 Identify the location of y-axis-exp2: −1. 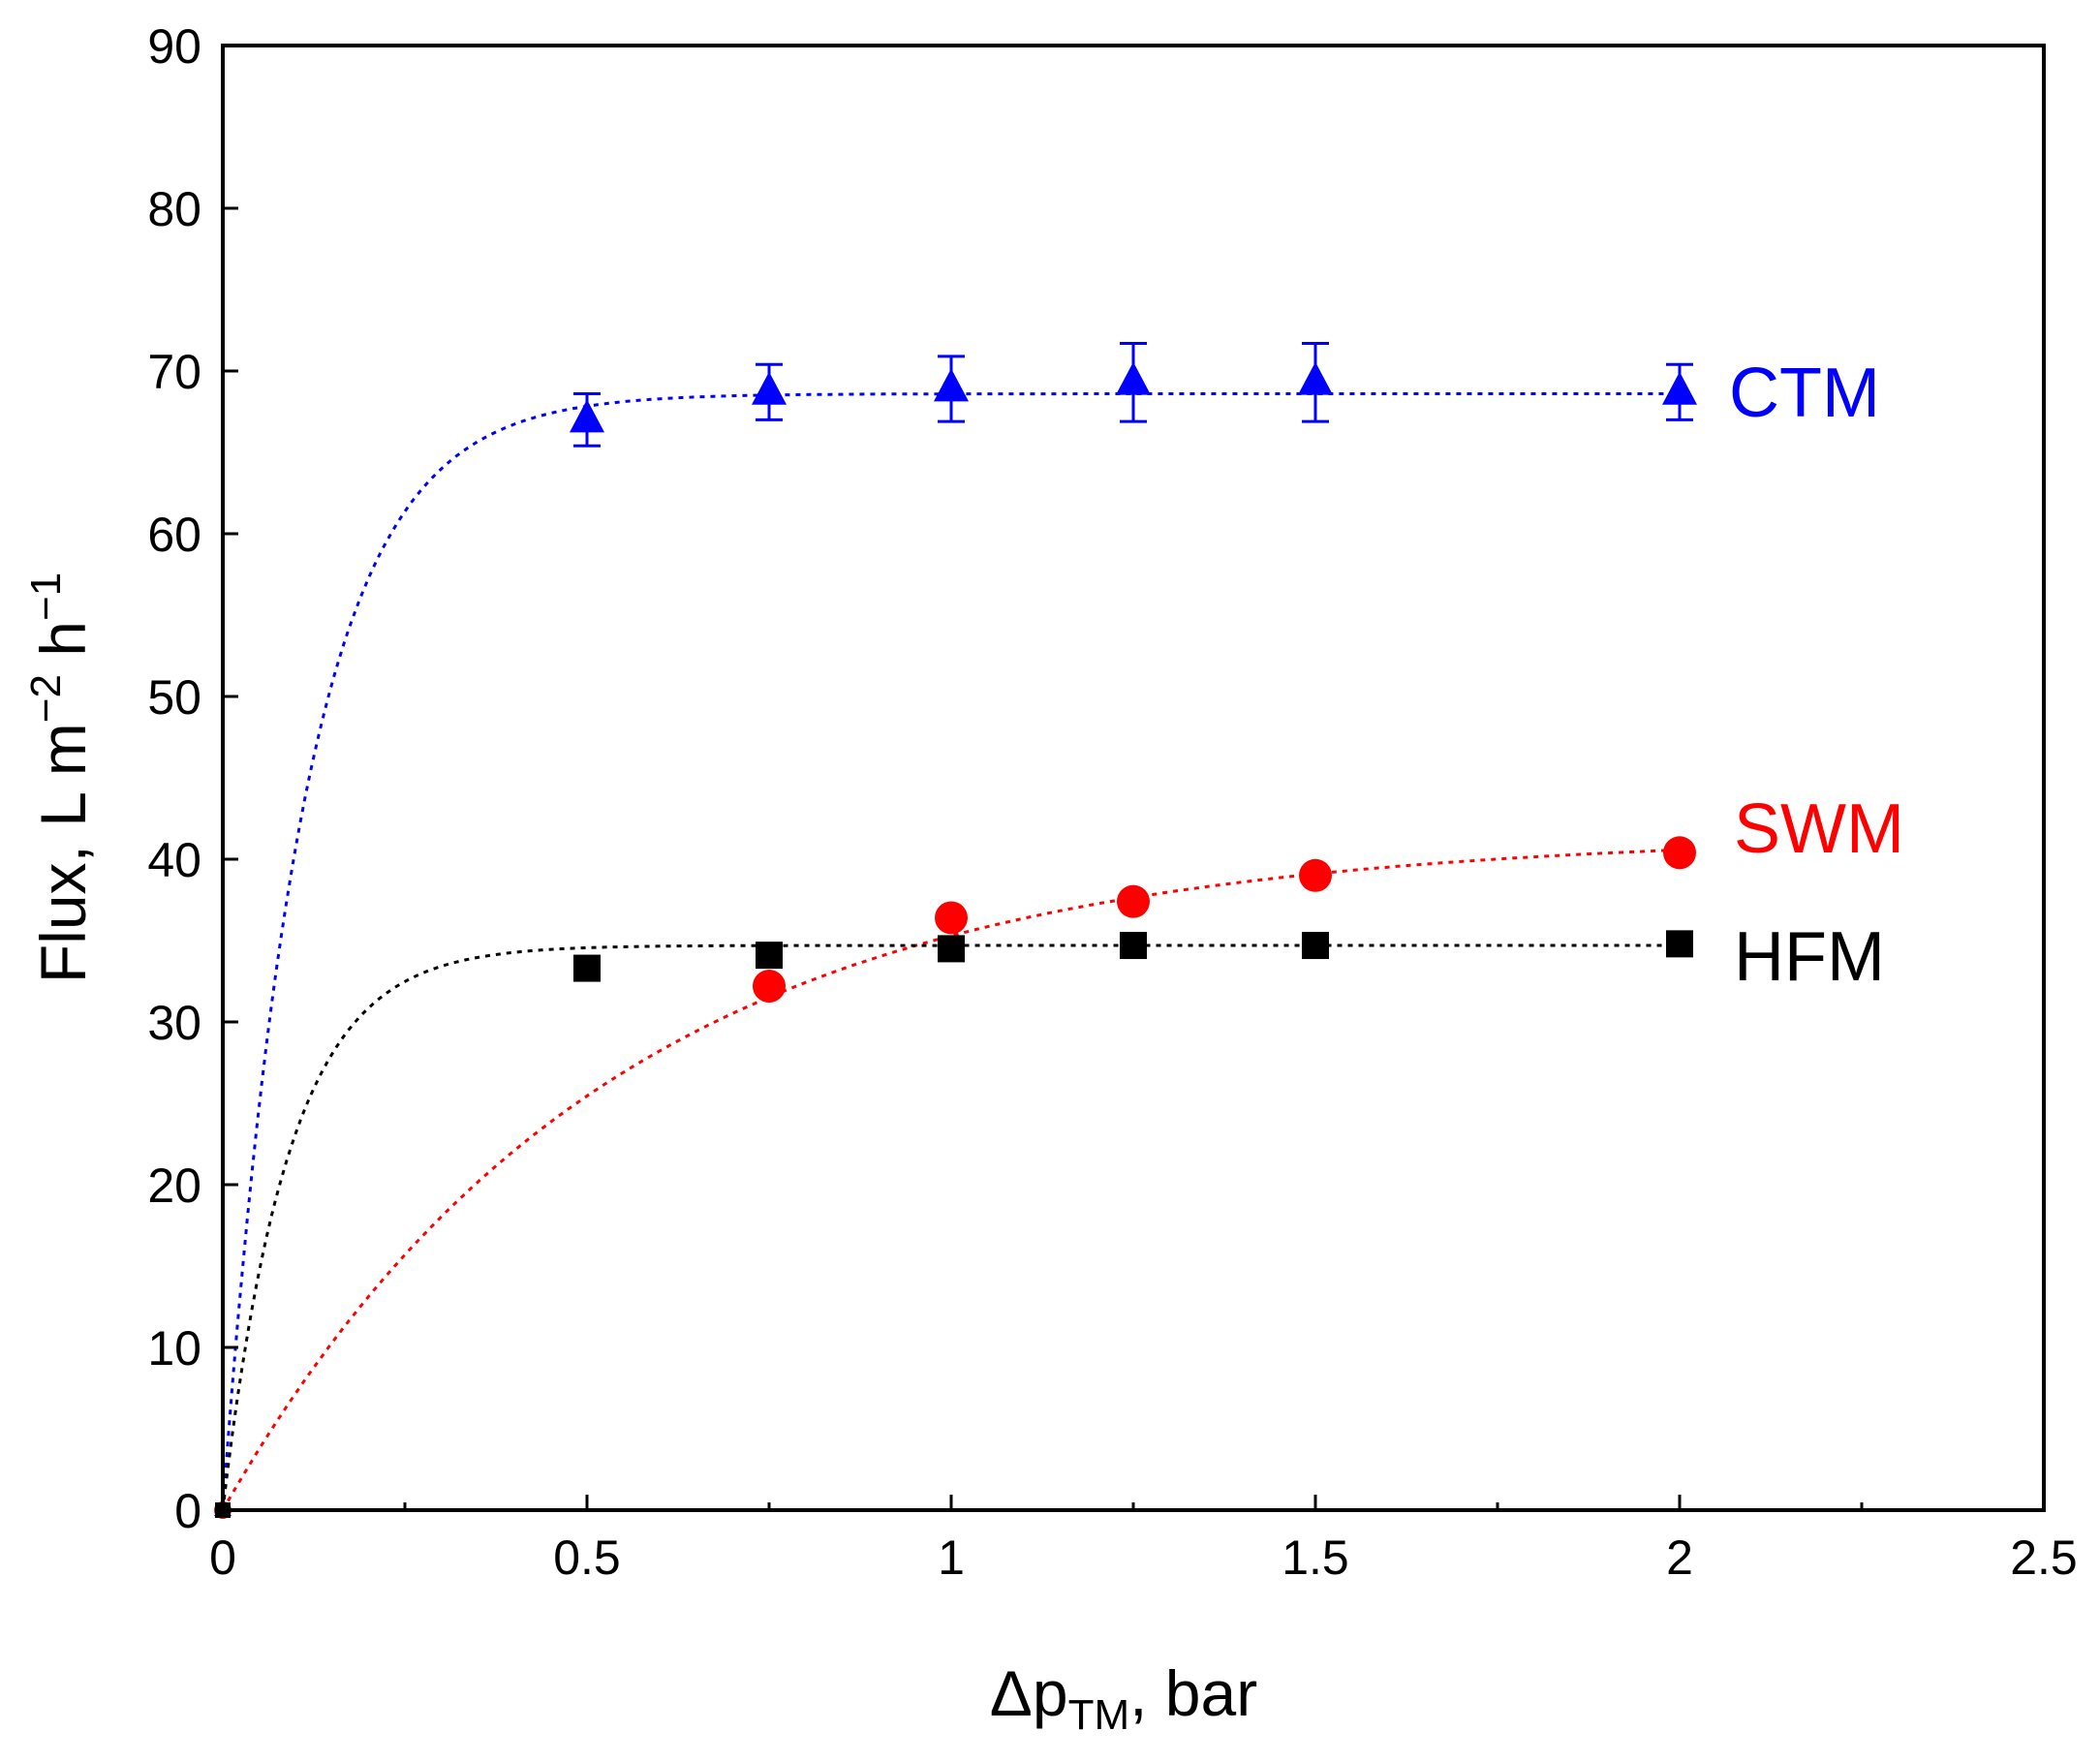
(46, 596).